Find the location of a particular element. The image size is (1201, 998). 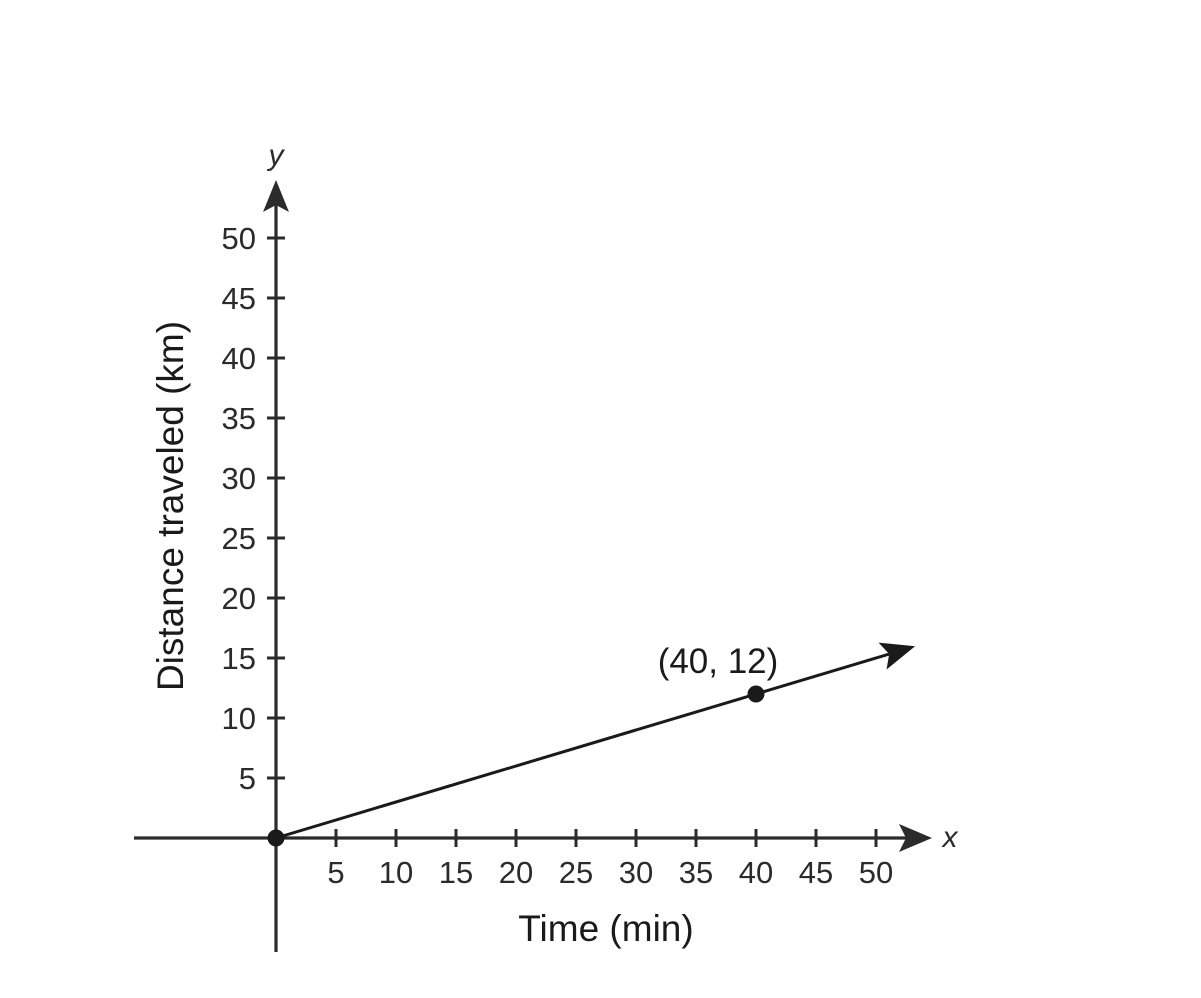

x-tick-label: 30 is located at coordinates (636, 872).